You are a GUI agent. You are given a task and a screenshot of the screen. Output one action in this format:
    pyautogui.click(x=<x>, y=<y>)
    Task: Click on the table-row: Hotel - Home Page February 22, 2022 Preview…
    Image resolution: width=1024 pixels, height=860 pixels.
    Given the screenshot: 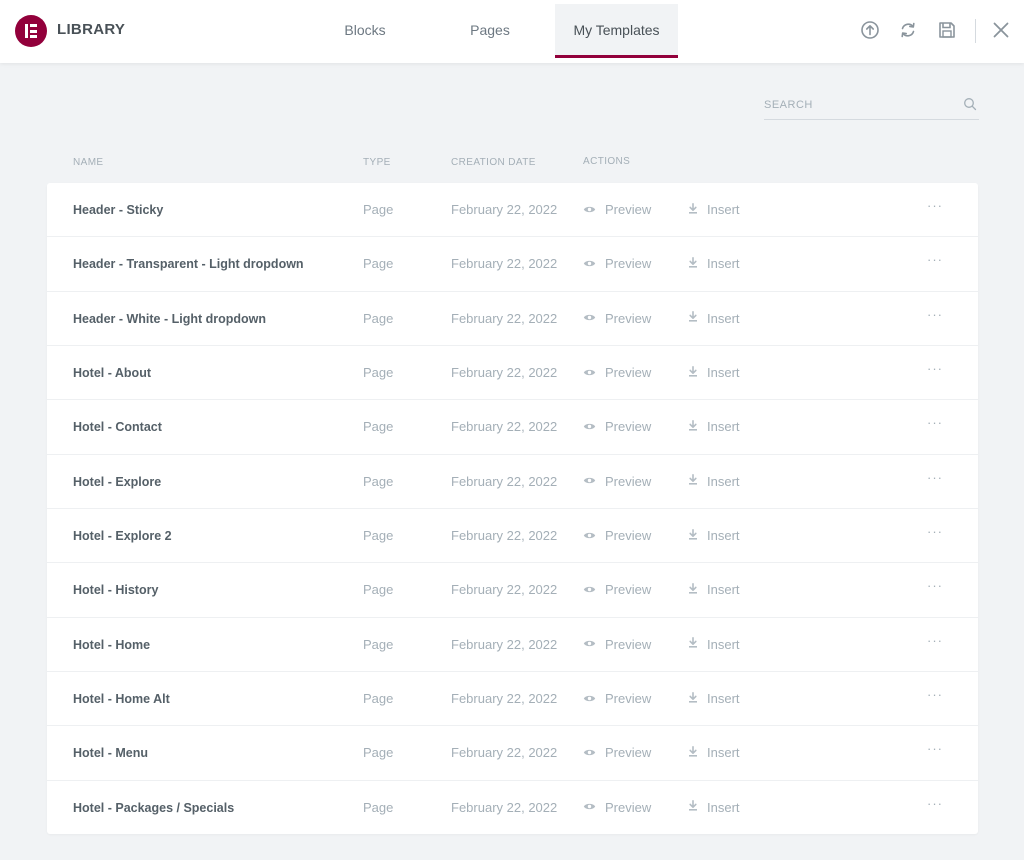 What is the action you would take?
    pyautogui.click(x=512, y=645)
    